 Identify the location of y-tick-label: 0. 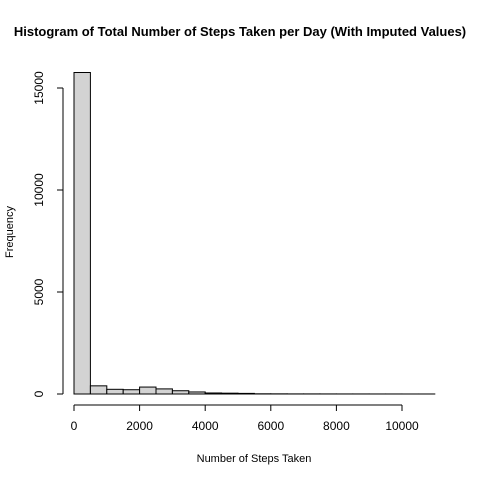
(39, 393).